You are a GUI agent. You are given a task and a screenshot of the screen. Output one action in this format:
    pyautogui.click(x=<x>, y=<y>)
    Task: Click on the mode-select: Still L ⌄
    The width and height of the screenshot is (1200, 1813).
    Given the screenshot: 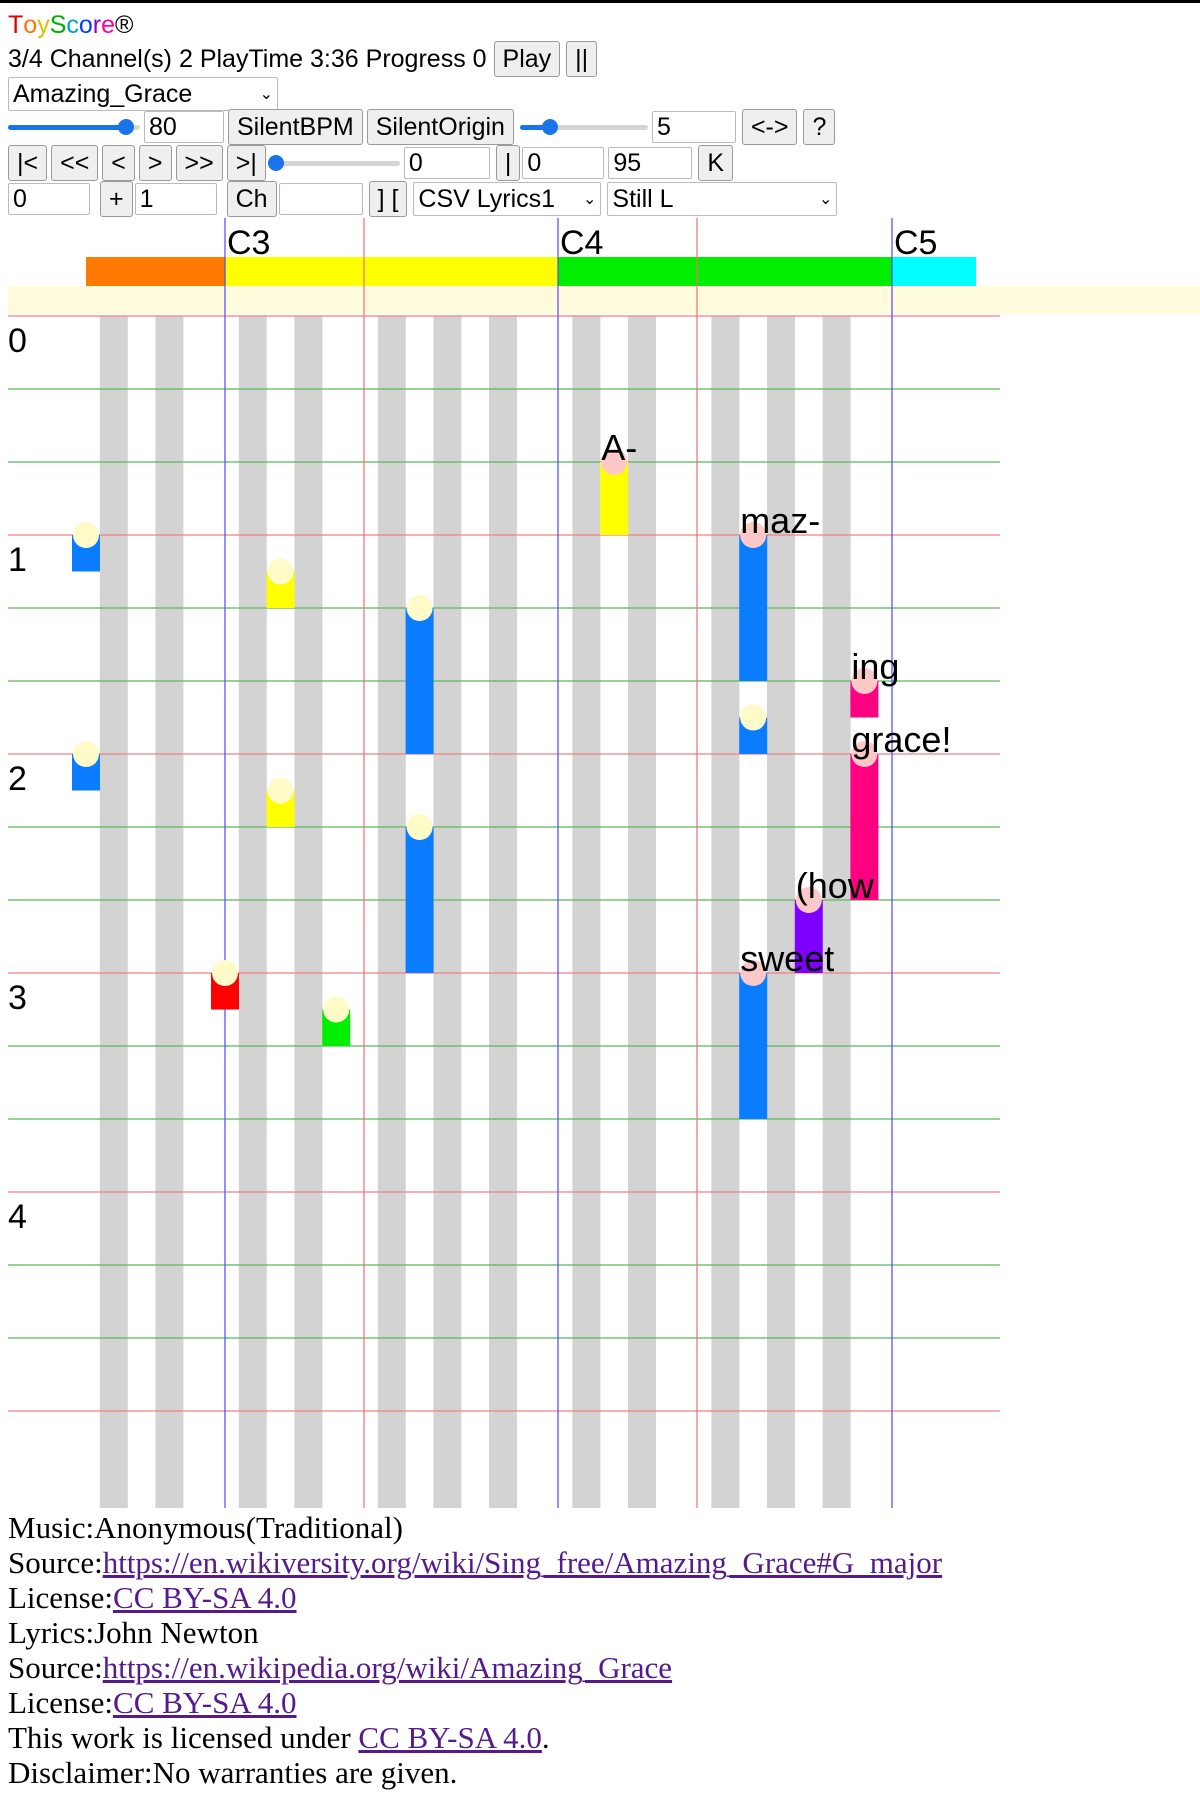 What is the action you would take?
    pyautogui.click(x=722, y=199)
    